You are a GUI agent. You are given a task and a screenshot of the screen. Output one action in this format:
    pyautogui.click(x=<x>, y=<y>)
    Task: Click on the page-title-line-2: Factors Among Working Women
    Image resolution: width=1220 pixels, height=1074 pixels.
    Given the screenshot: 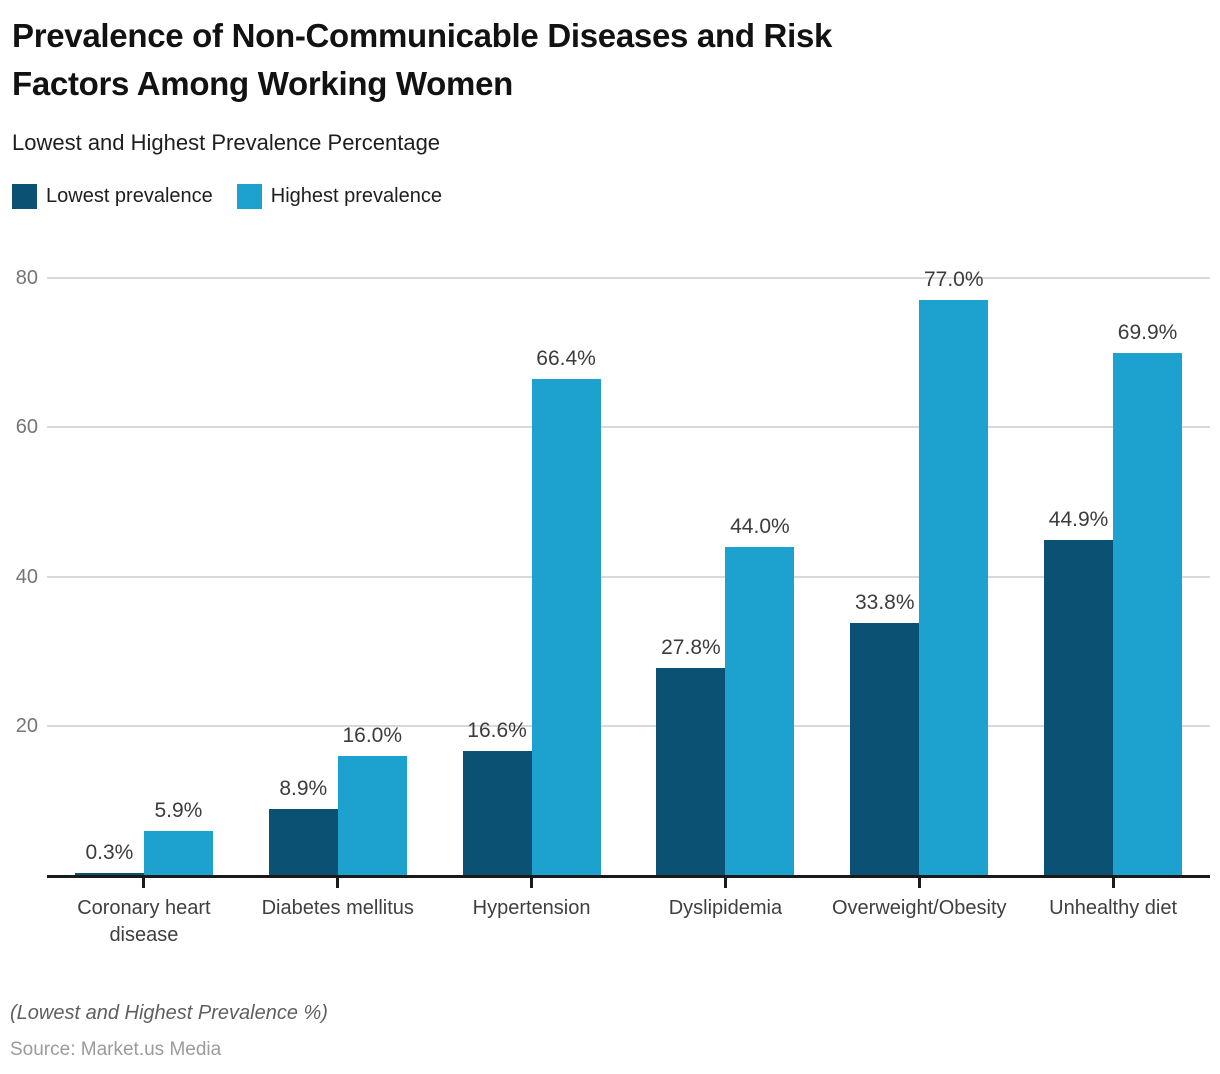 What is the action you would take?
    pyautogui.click(x=262, y=83)
    